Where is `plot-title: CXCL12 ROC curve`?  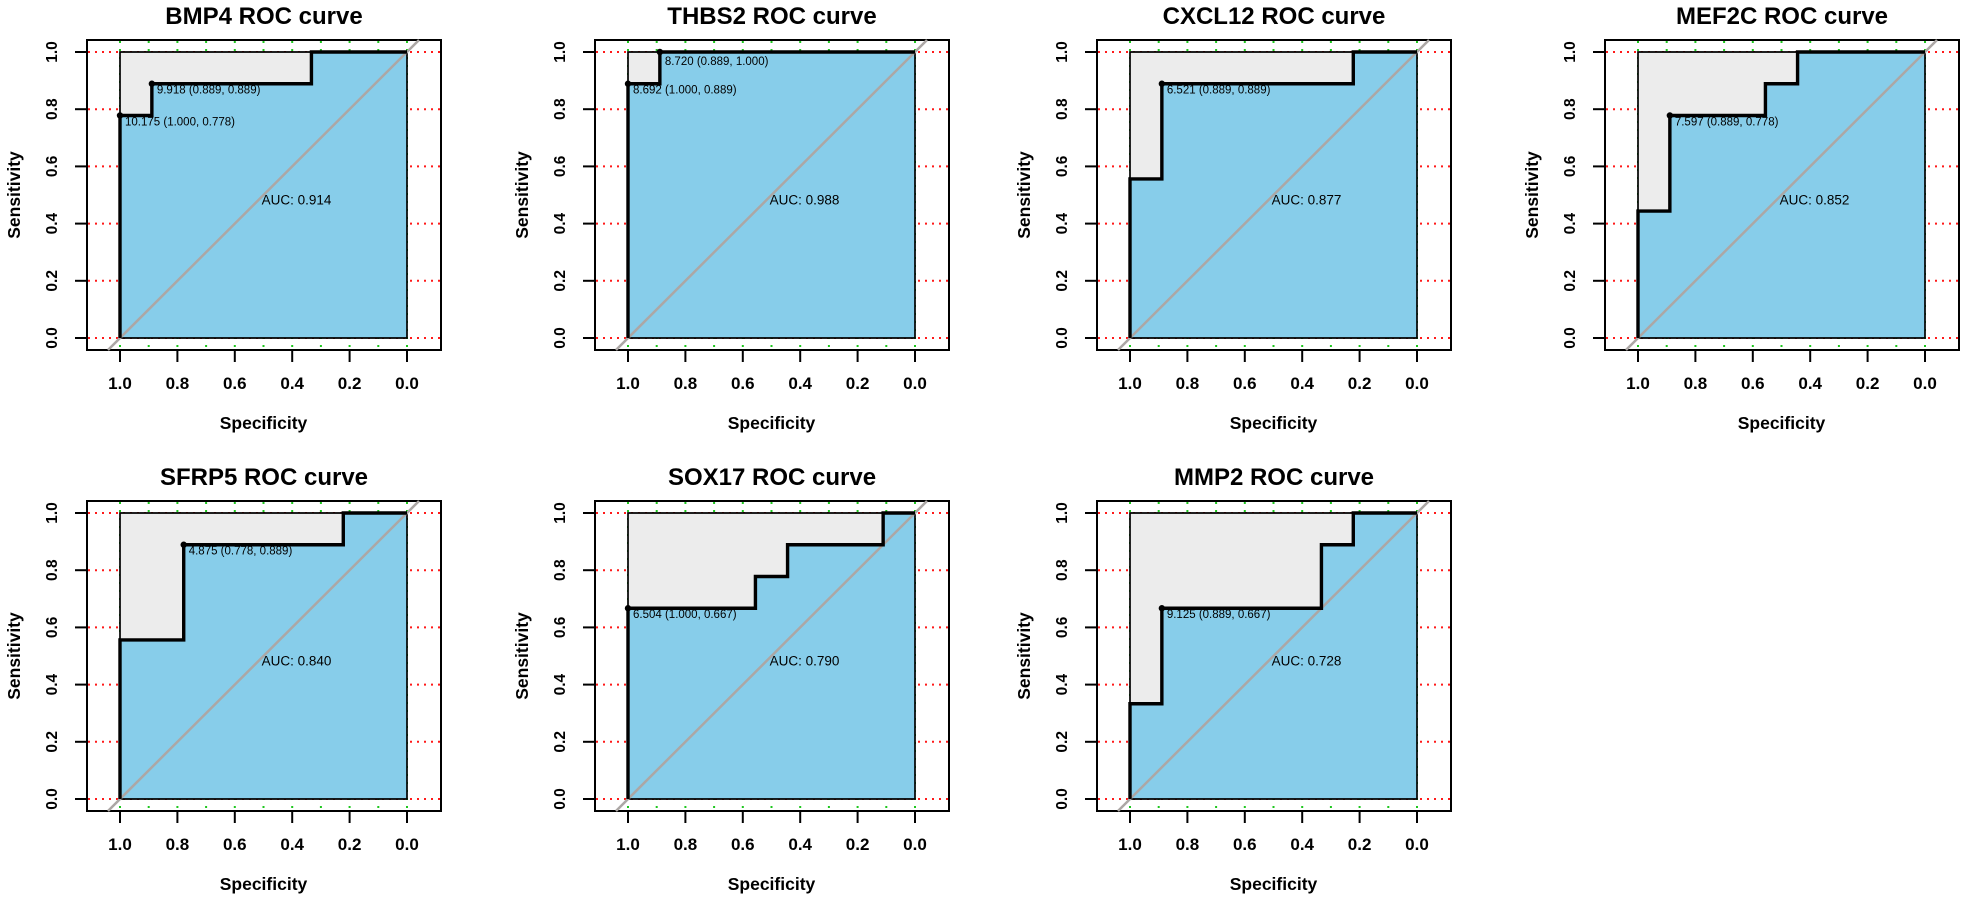
plot-title: CXCL12 ROC curve is located at coordinates (1274, 16).